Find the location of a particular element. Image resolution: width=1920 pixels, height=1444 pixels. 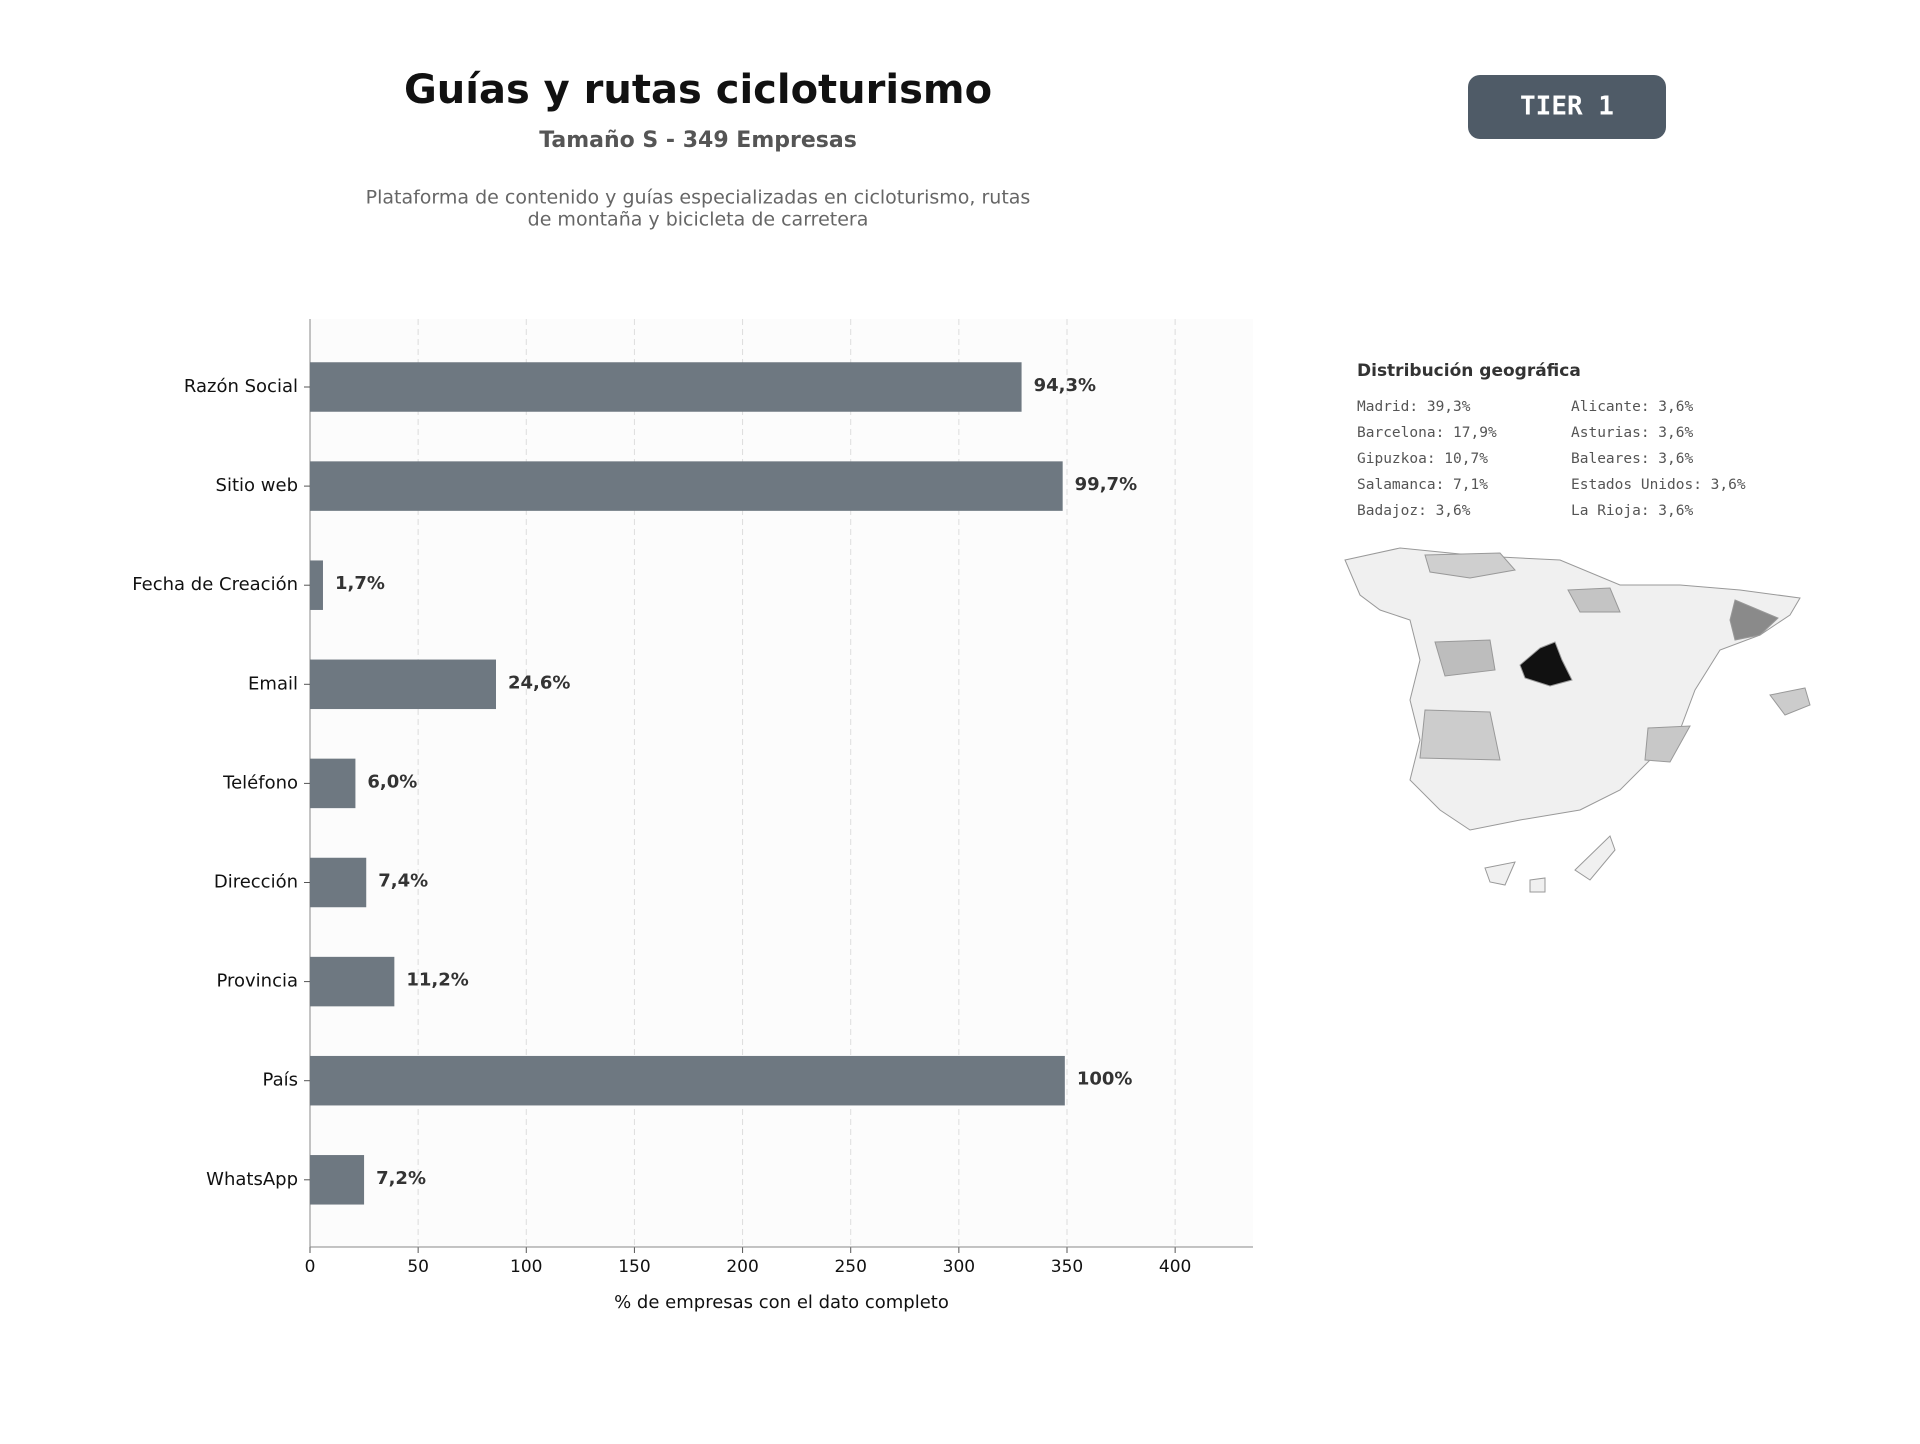

badge-text: TIER 1 is located at coordinates (1567, 107).